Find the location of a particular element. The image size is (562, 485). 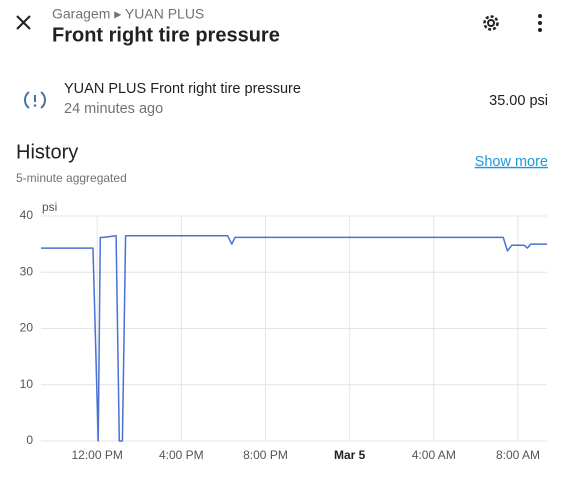

history-subtitle: 5-minute aggregated is located at coordinates (71, 178).